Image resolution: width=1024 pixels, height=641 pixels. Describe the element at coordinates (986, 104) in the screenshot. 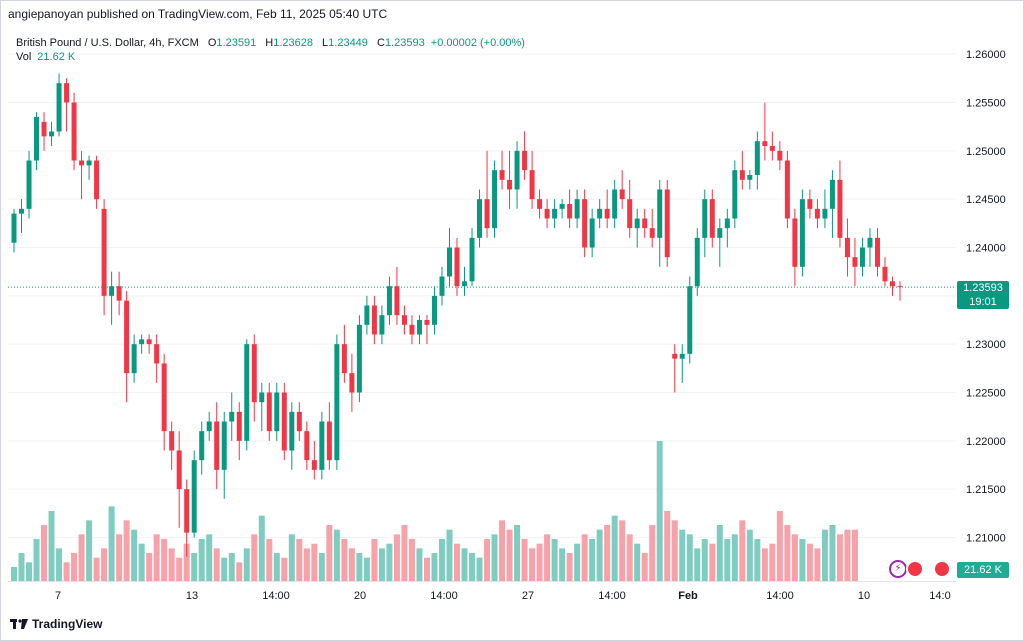

I see `y-tick-label: 1.25500` at that location.